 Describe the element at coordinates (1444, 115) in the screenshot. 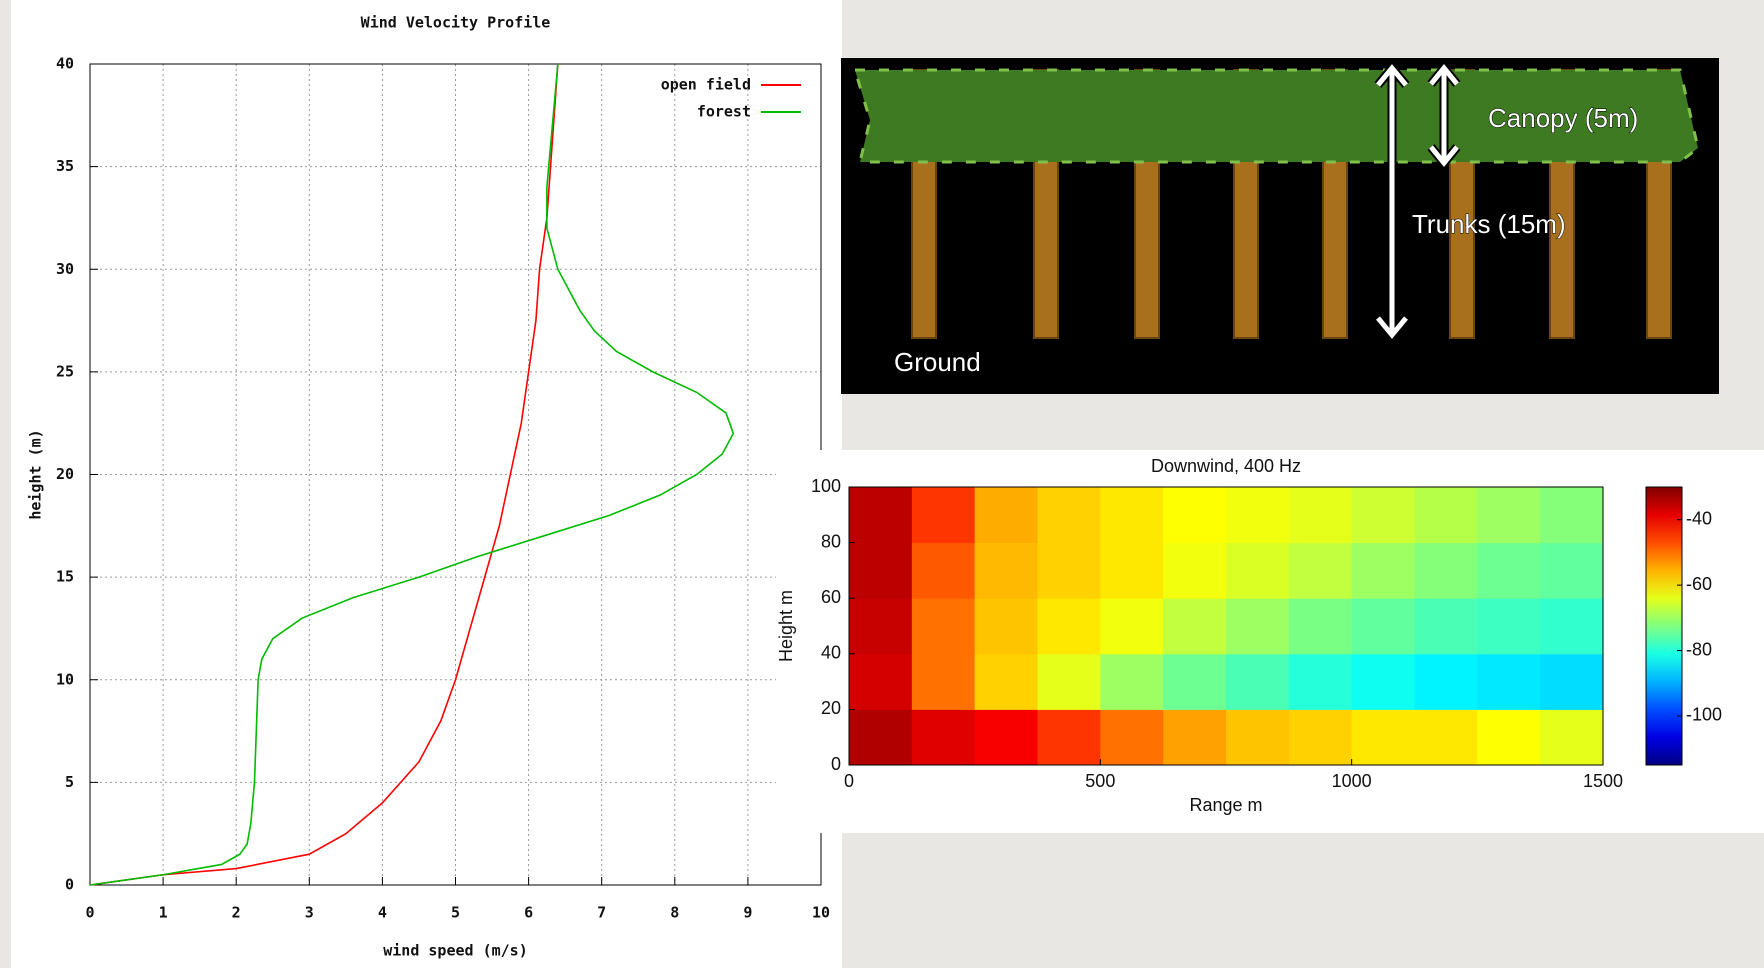

I see `canopy-arrow` at that location.